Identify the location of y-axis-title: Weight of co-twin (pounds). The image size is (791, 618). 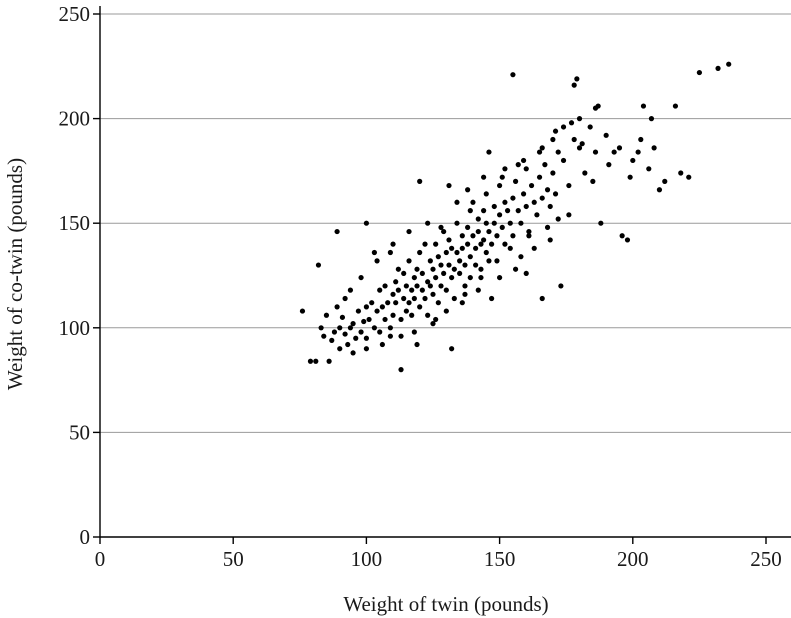
(15, 274).